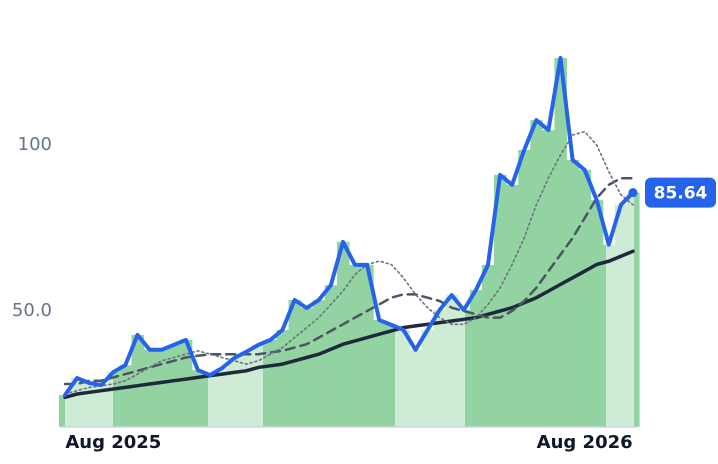  Describe the element at coordinates (633, 193) in the screenshot. I see `last-point` at that location.